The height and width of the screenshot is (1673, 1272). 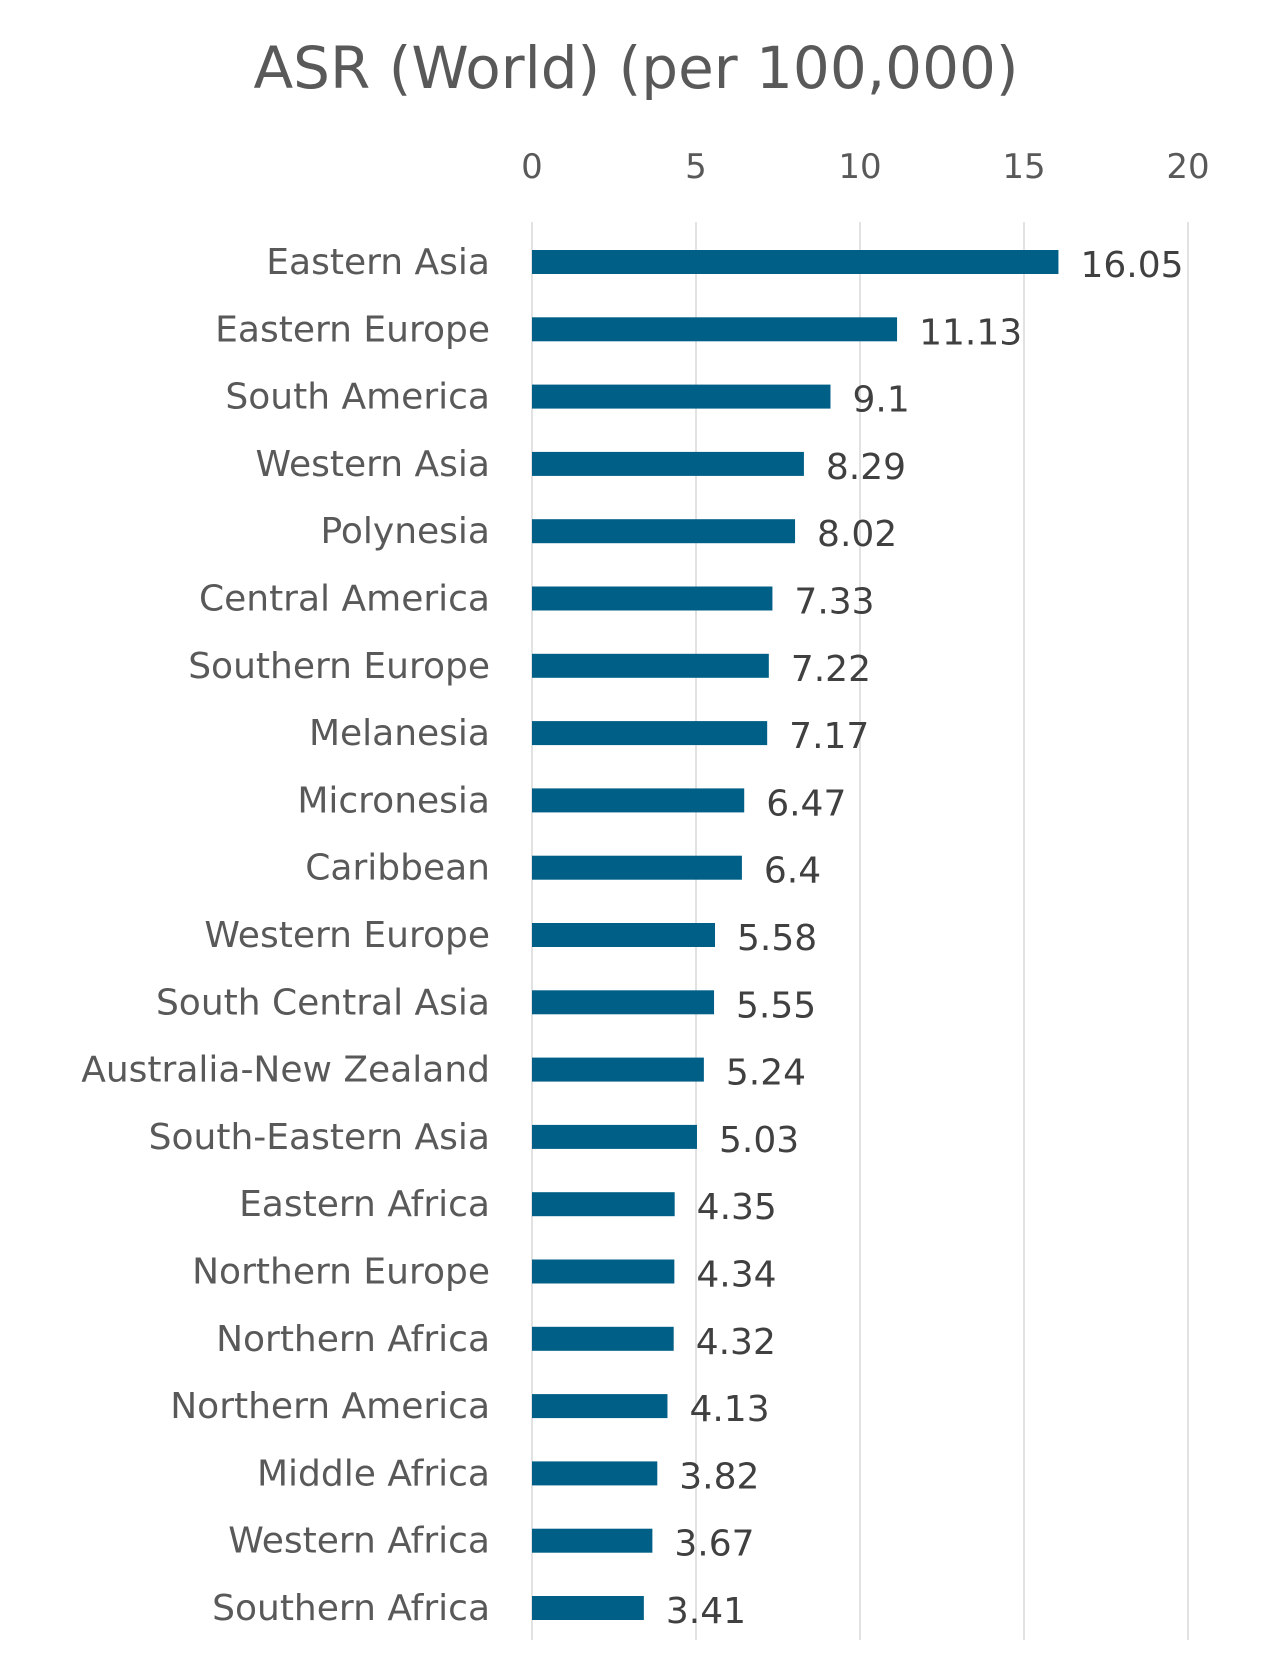 I want to click on bar-southern-africa, so click(x=588, y=1608).